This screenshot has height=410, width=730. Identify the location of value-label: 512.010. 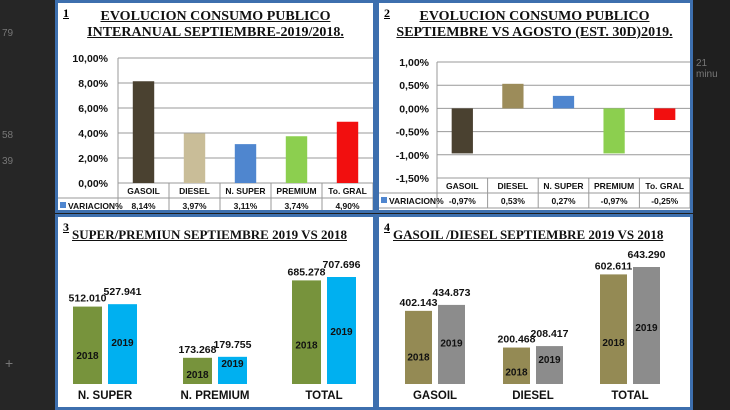
(88, 299).